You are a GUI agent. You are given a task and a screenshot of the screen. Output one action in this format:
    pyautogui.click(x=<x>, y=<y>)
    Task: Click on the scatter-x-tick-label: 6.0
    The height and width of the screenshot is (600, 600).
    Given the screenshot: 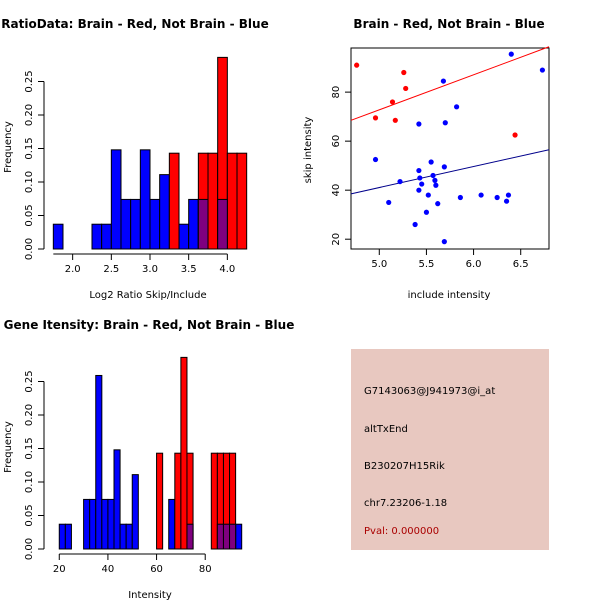 What is the action you would take?
    pyautogui.click(x=474, y=264)
    